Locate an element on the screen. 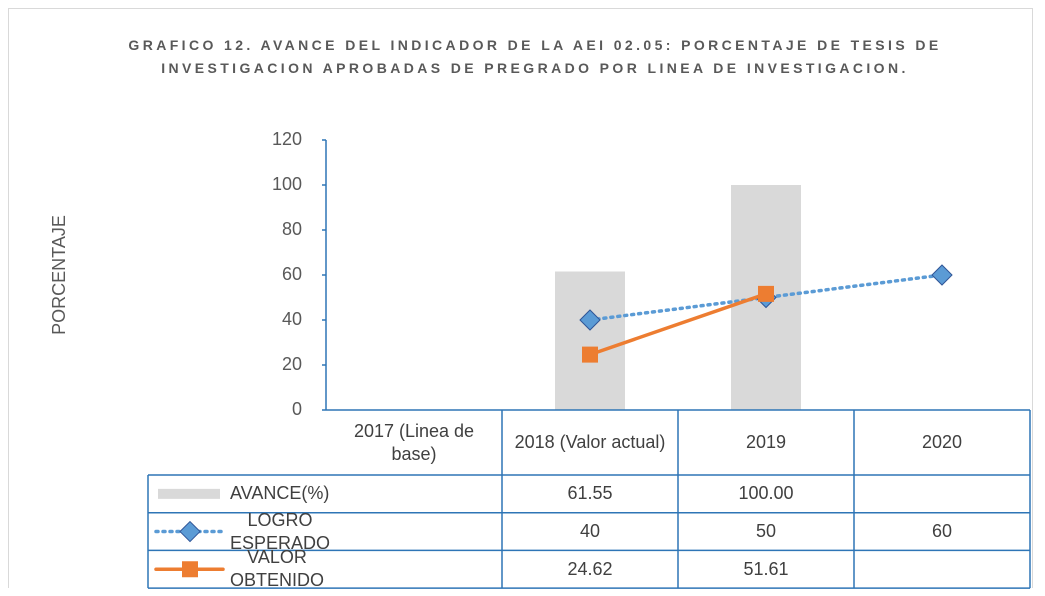  bar is located at coordinates (590, 340).